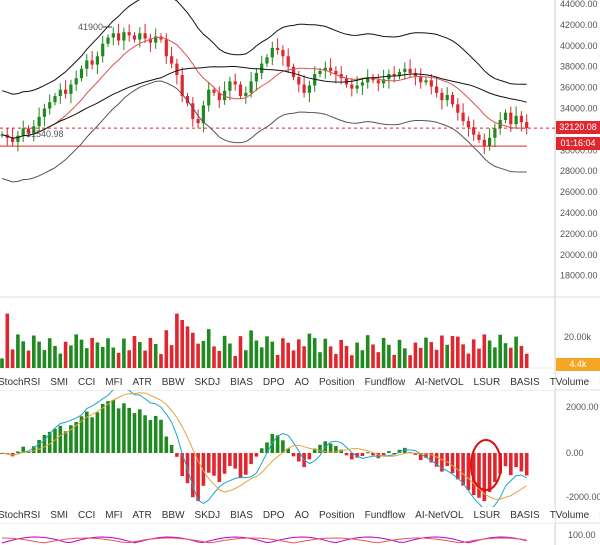 This screenshot has height=545, width=600. Describe the element at coordinates (579, 276) in the screenshot. I see `price-axis-tick: 18000.00` at that location.